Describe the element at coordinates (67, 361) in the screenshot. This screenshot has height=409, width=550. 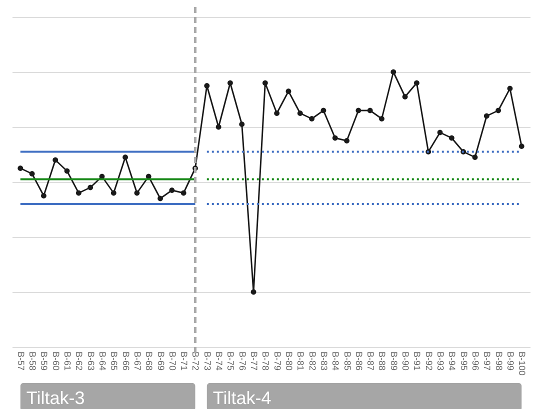
I see `x-tick-label: B-61` at that location.